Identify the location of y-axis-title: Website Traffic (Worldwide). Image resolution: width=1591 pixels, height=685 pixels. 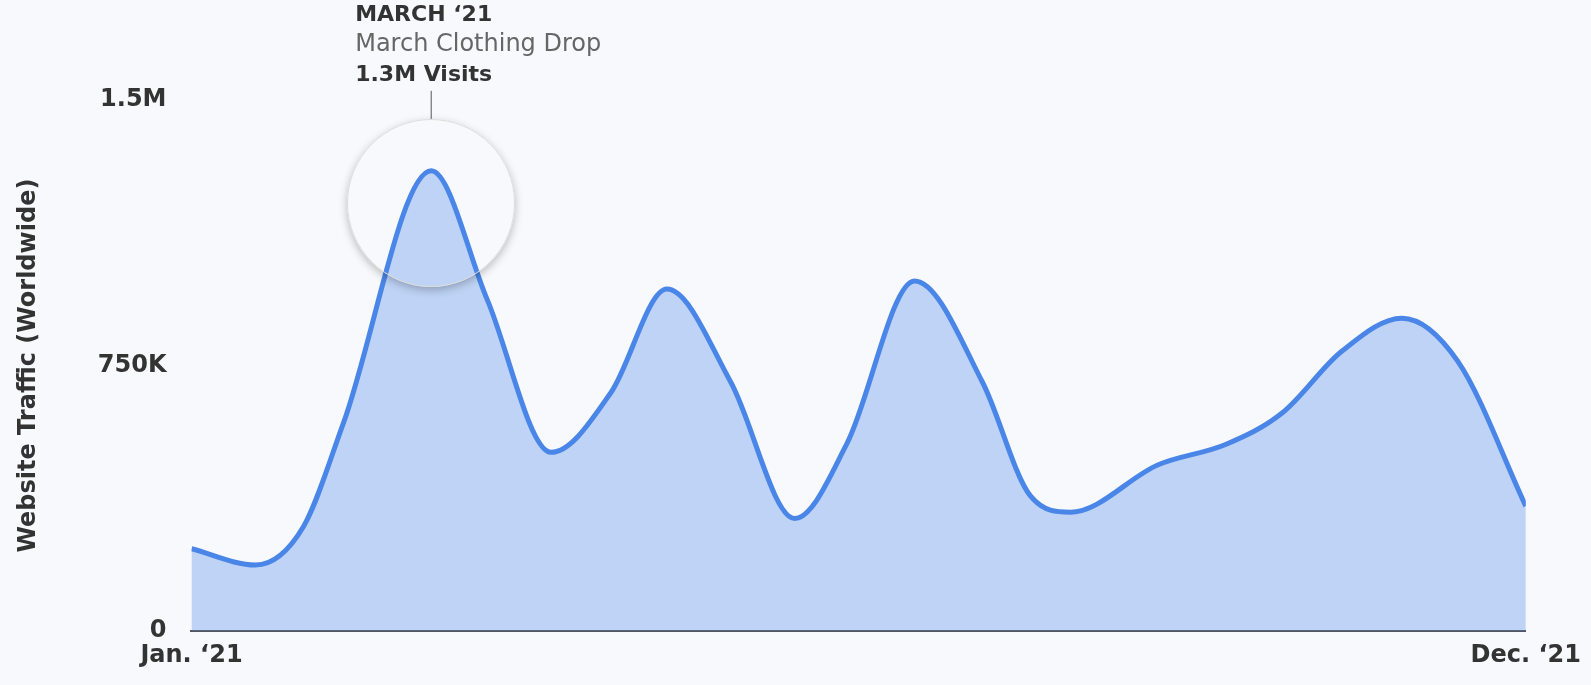
(26, 365).